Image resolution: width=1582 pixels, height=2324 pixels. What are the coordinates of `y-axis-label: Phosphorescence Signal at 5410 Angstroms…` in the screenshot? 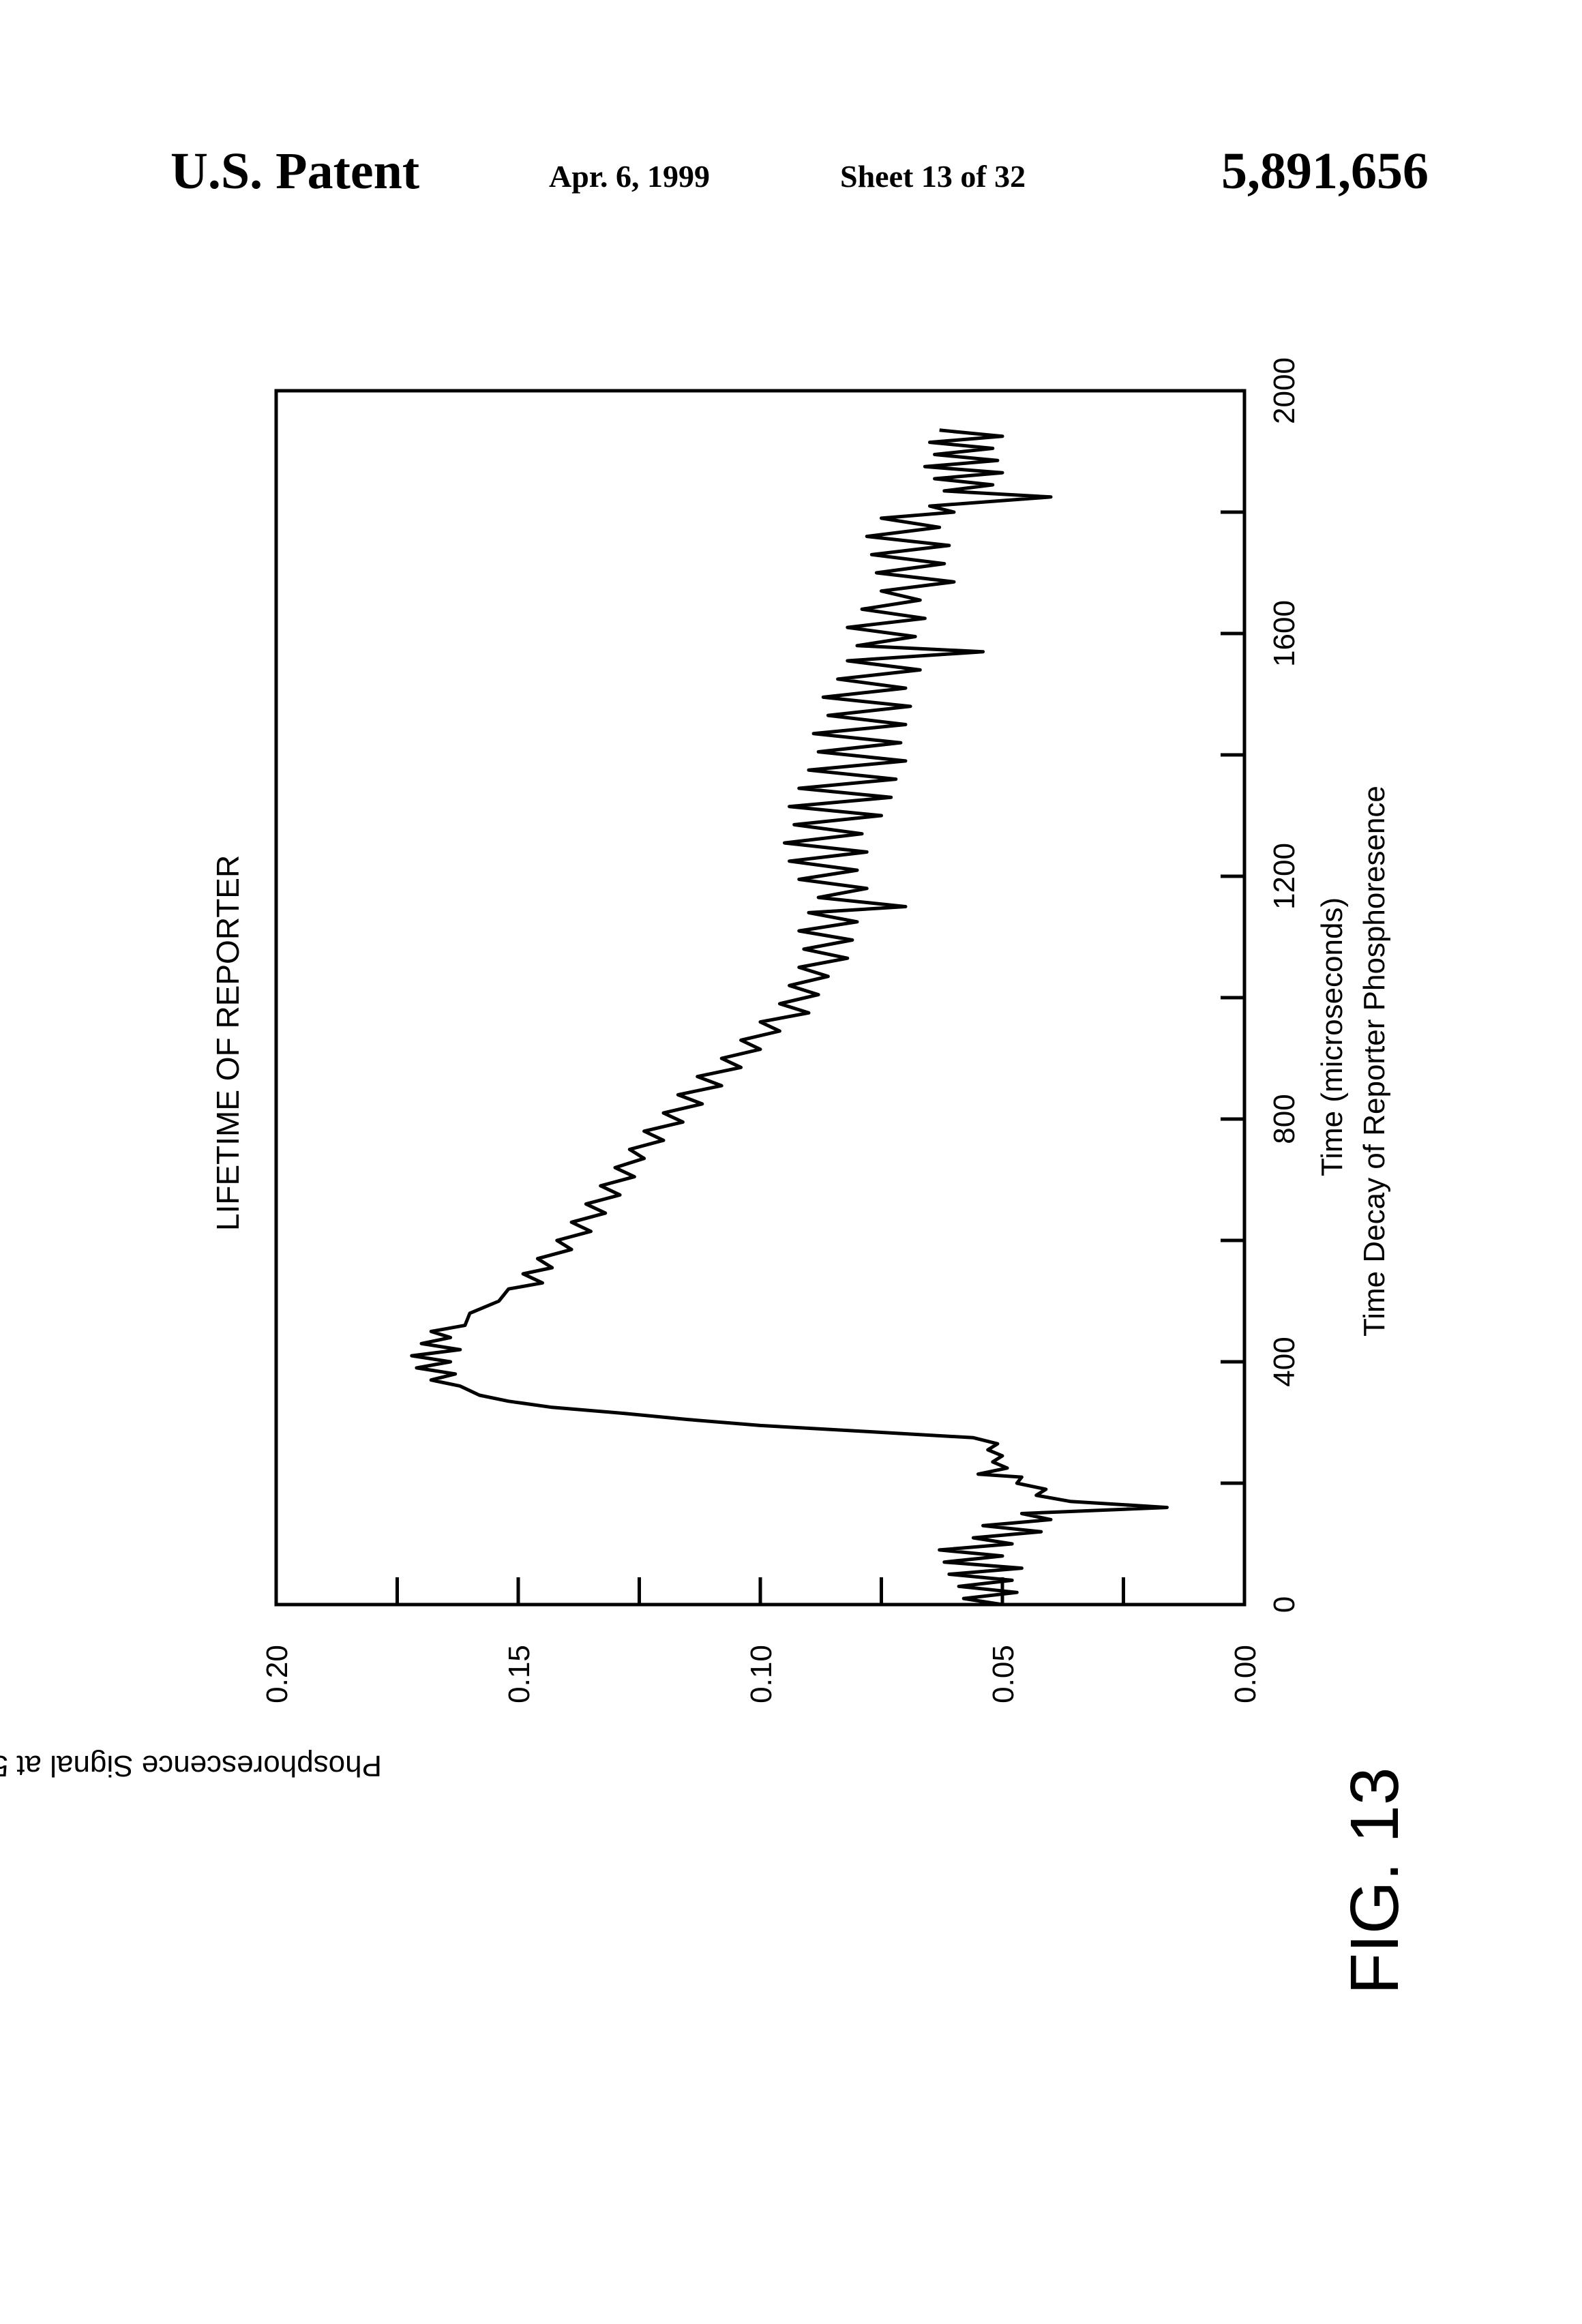 It's located at (191, 1766).